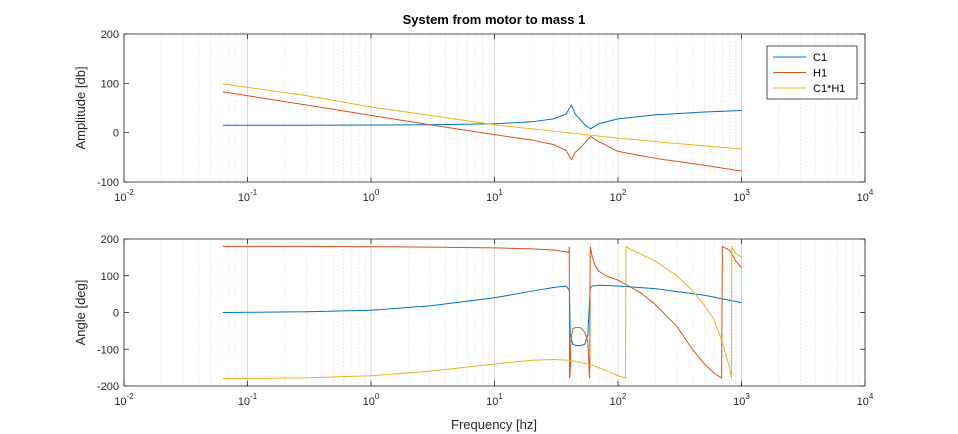 The image size is (958, 434). Describe the element at coordinates (829, 89) in the screenshot. I see `legend-label: C1*H1` at that location.